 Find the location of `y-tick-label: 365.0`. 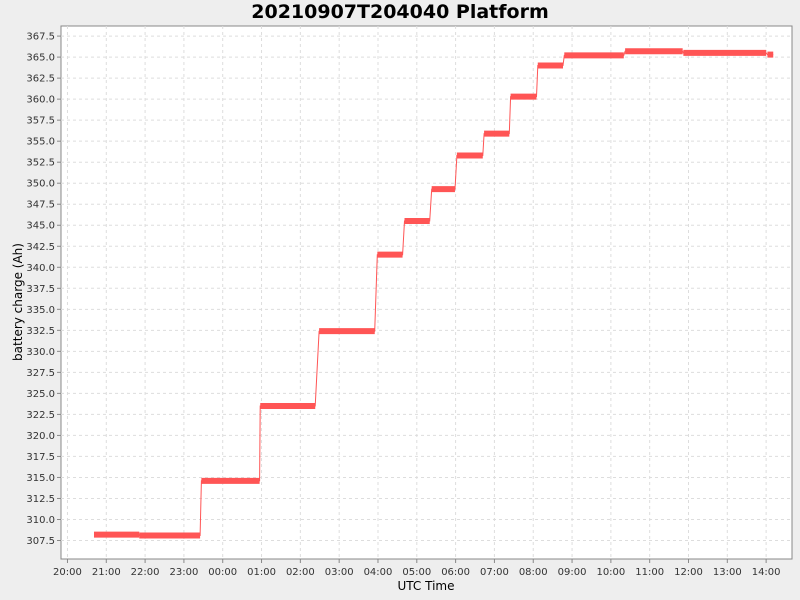

y-tick-label: 365.0 is located at coordinates (40, 58).